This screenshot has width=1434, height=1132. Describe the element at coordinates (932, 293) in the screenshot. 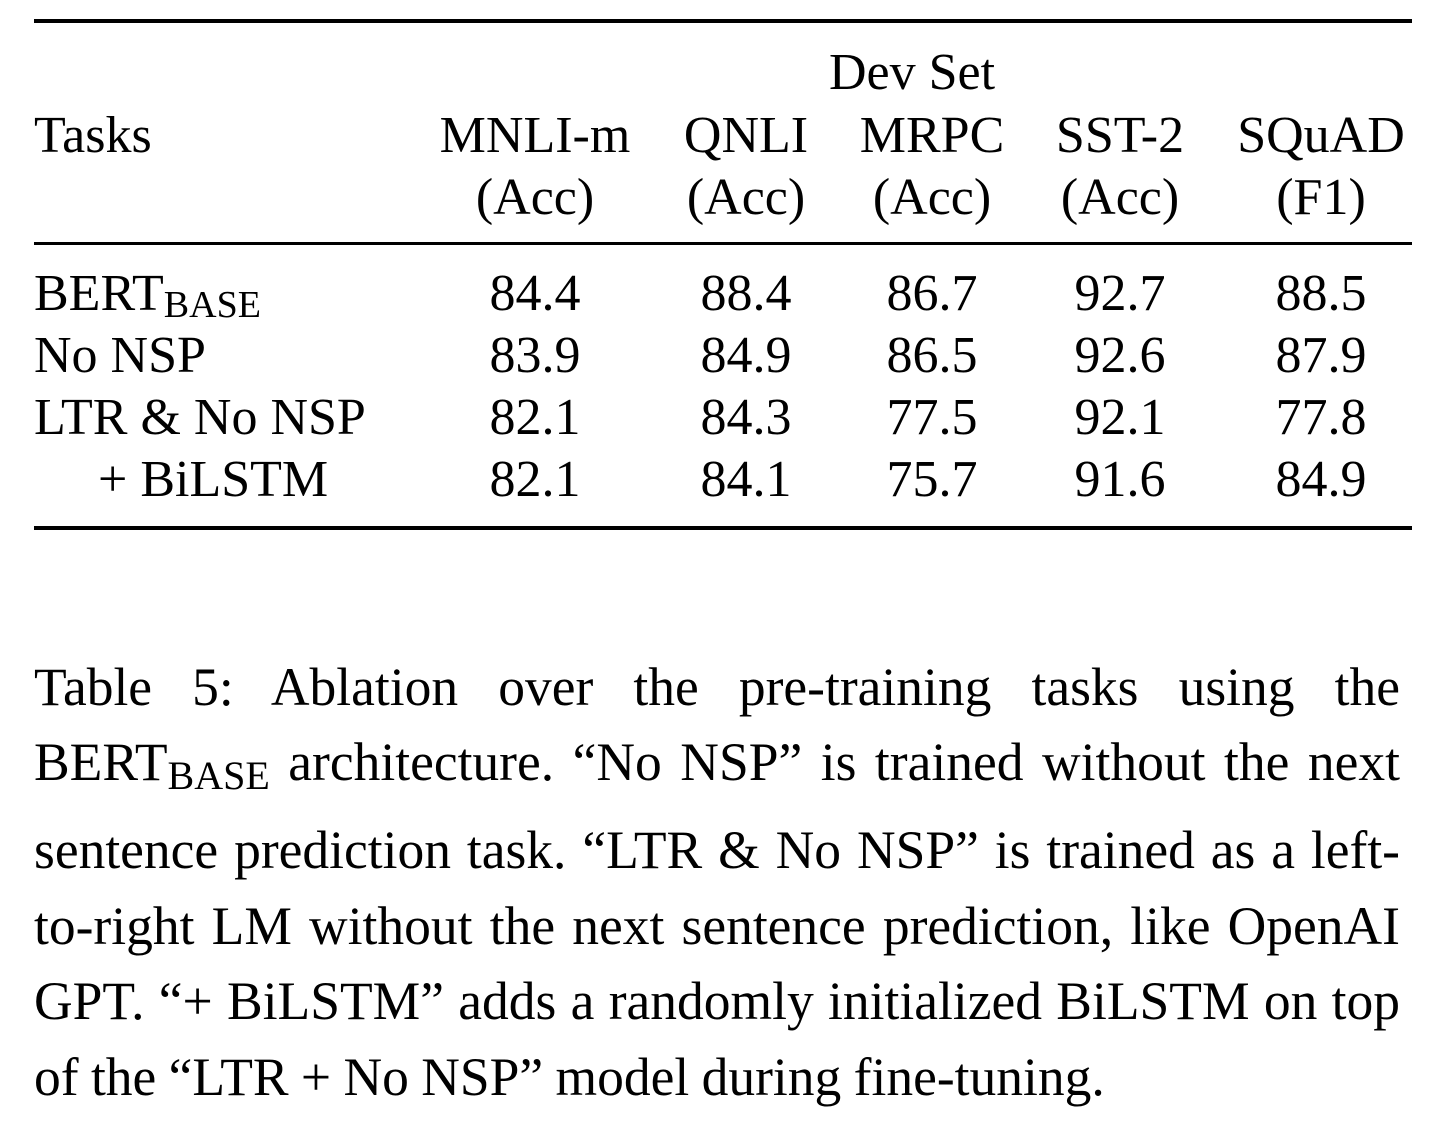

I see `table-cell: 86.7` at that location.